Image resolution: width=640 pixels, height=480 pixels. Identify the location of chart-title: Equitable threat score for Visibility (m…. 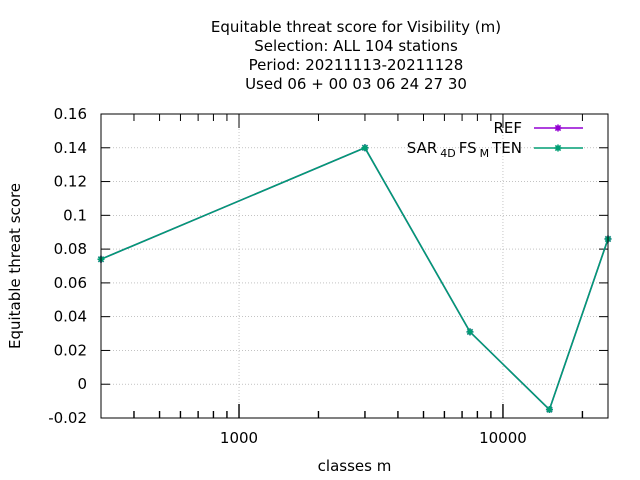
(356, 55).